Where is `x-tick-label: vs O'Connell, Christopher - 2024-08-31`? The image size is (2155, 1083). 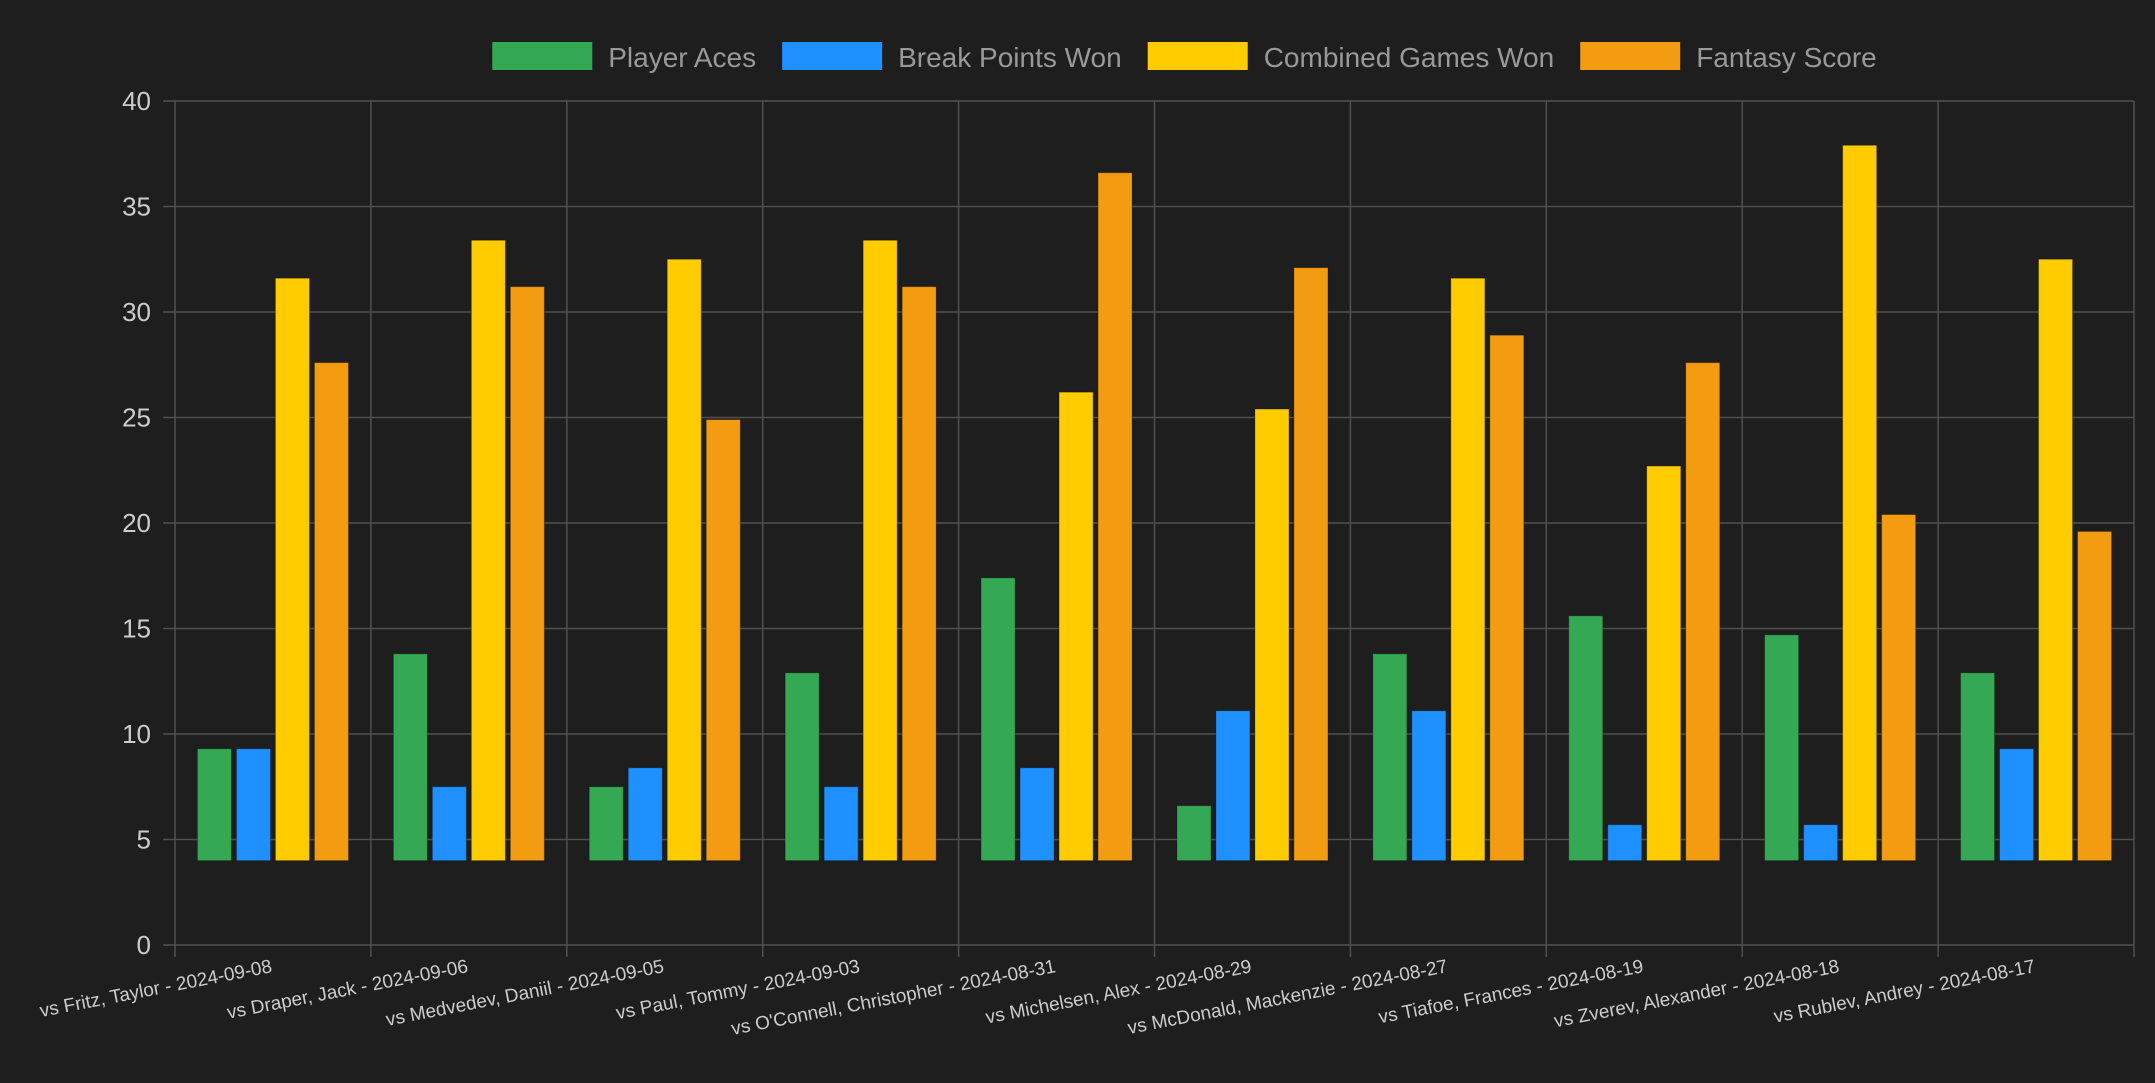
x-tick-label: vs O'Connell, Christopher - 2024-08-31 is located at coordinates (894, 998).